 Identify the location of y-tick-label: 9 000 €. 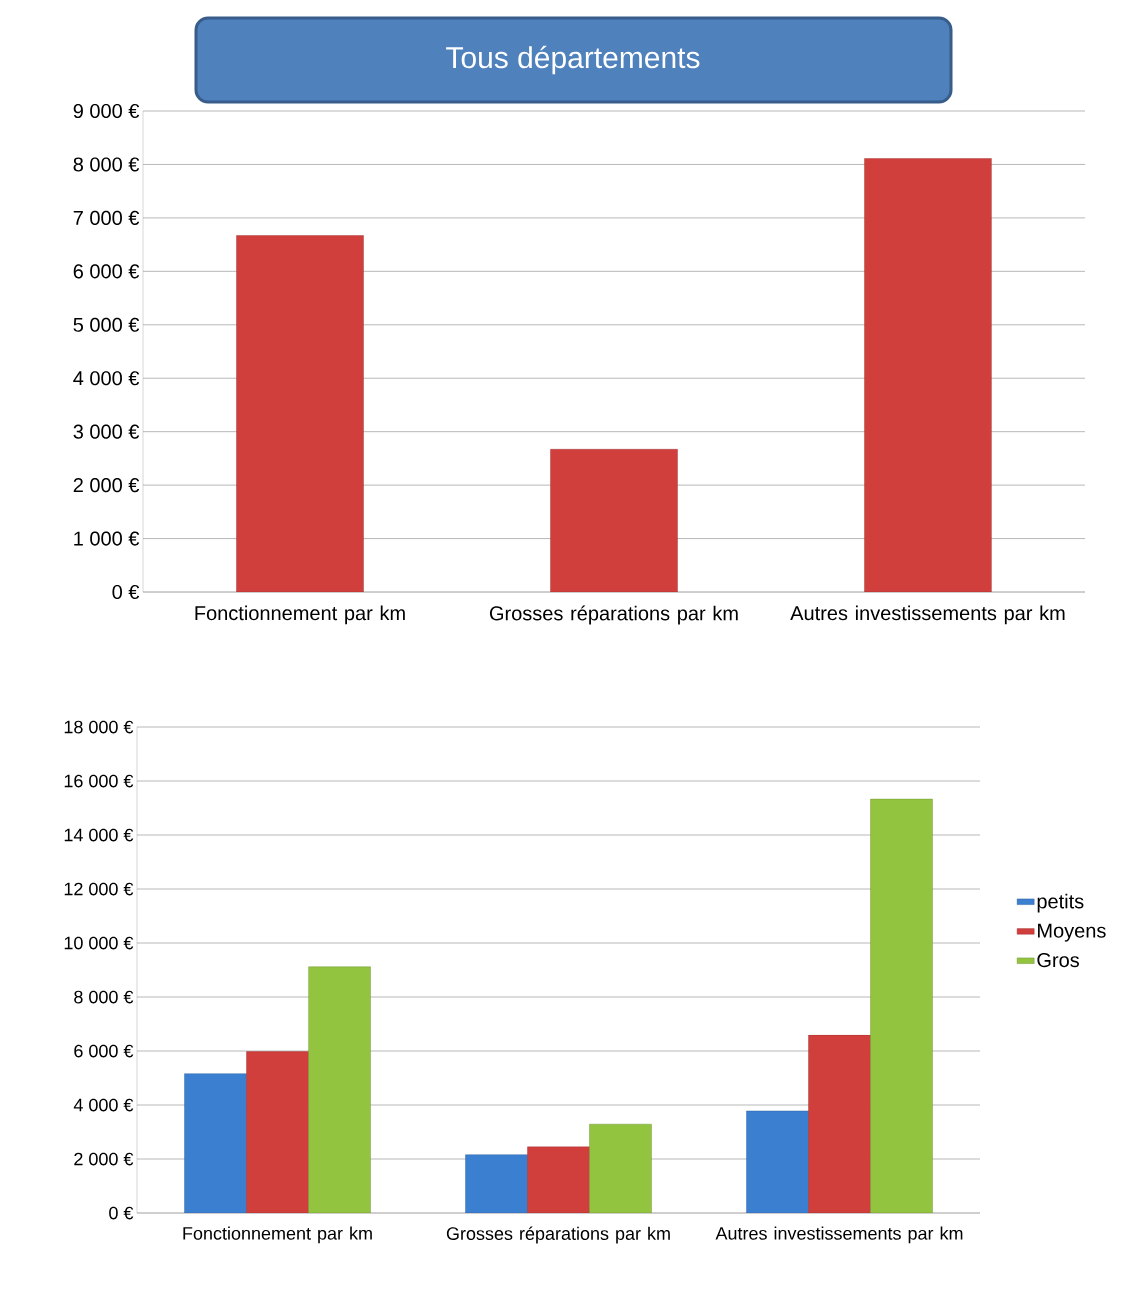
(106, 111).